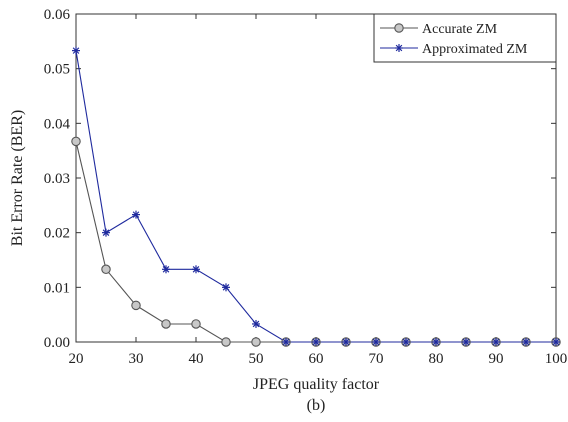  What do you see at coordinates (57, 70) in the screenshot?
I see `y-tick-label: 0.05` at bounding box center [57, 70].